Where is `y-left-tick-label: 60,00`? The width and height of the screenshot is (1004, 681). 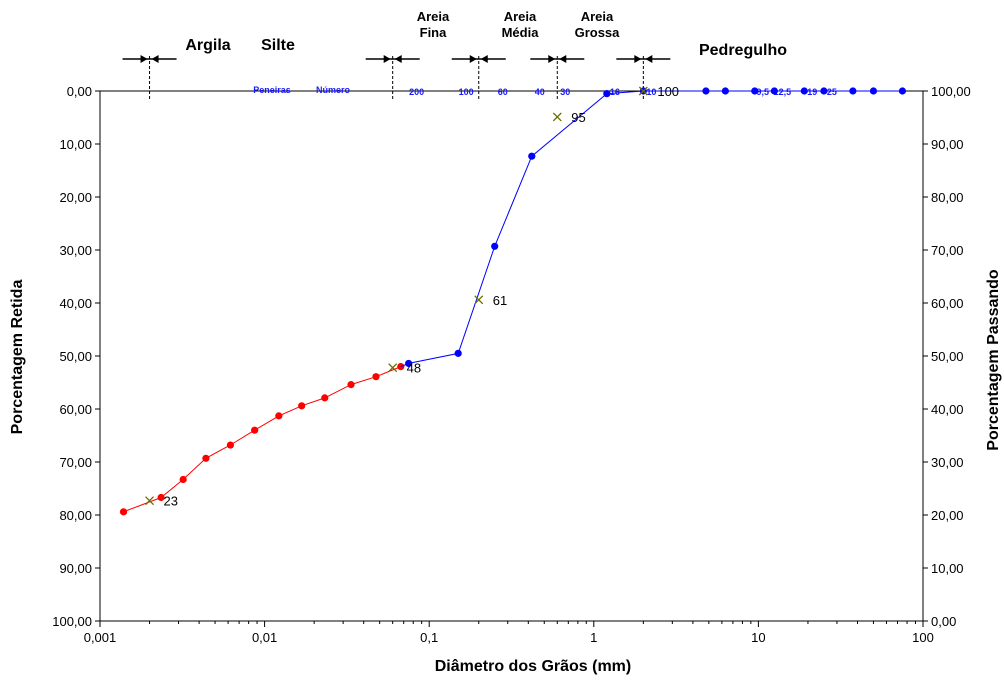
y-left-tick-label: 60,00 is located at coordinates (75, 409).